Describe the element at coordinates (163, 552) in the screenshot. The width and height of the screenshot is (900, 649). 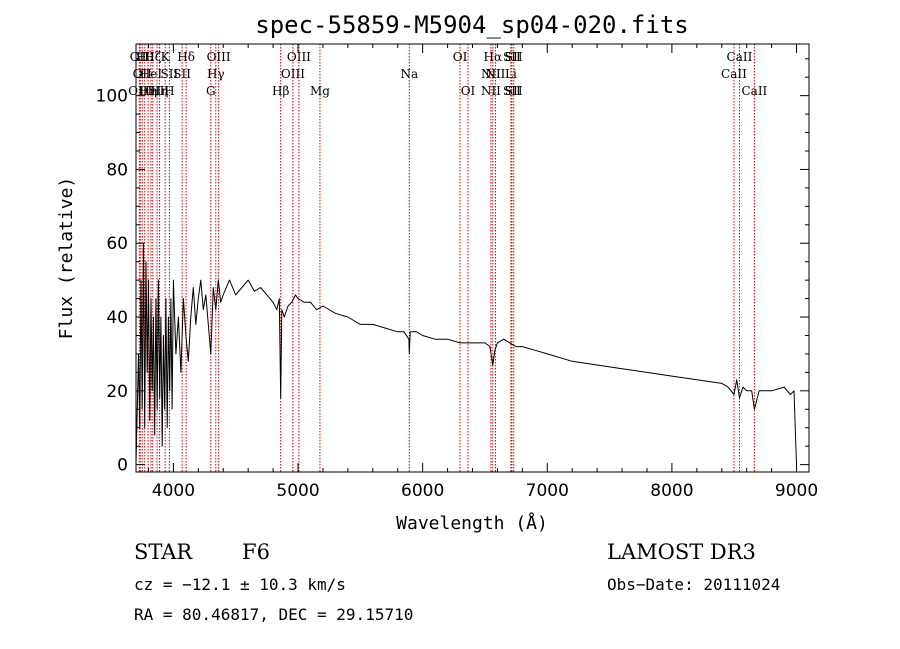
I see `object-class: STAR` at that location.